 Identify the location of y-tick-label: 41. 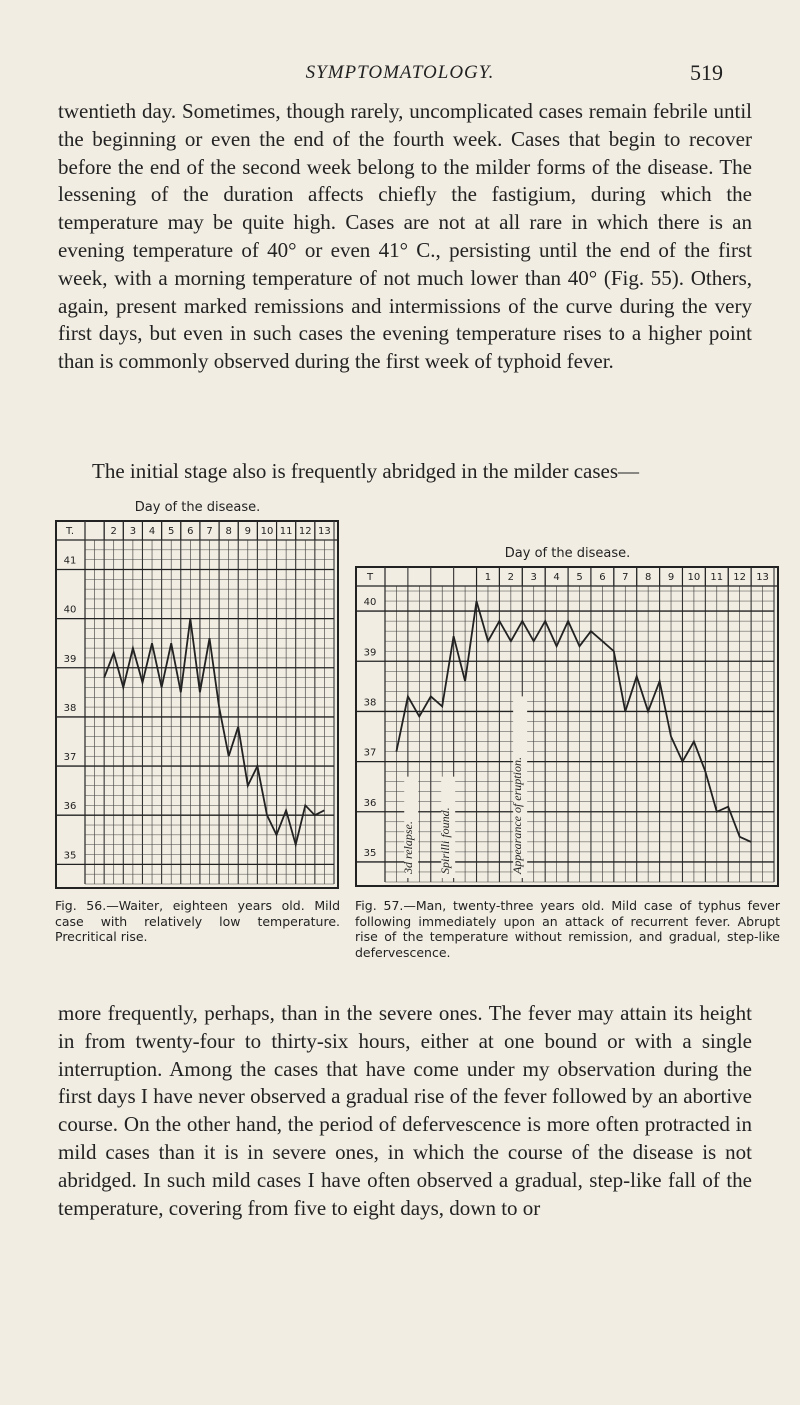
(70, 560).